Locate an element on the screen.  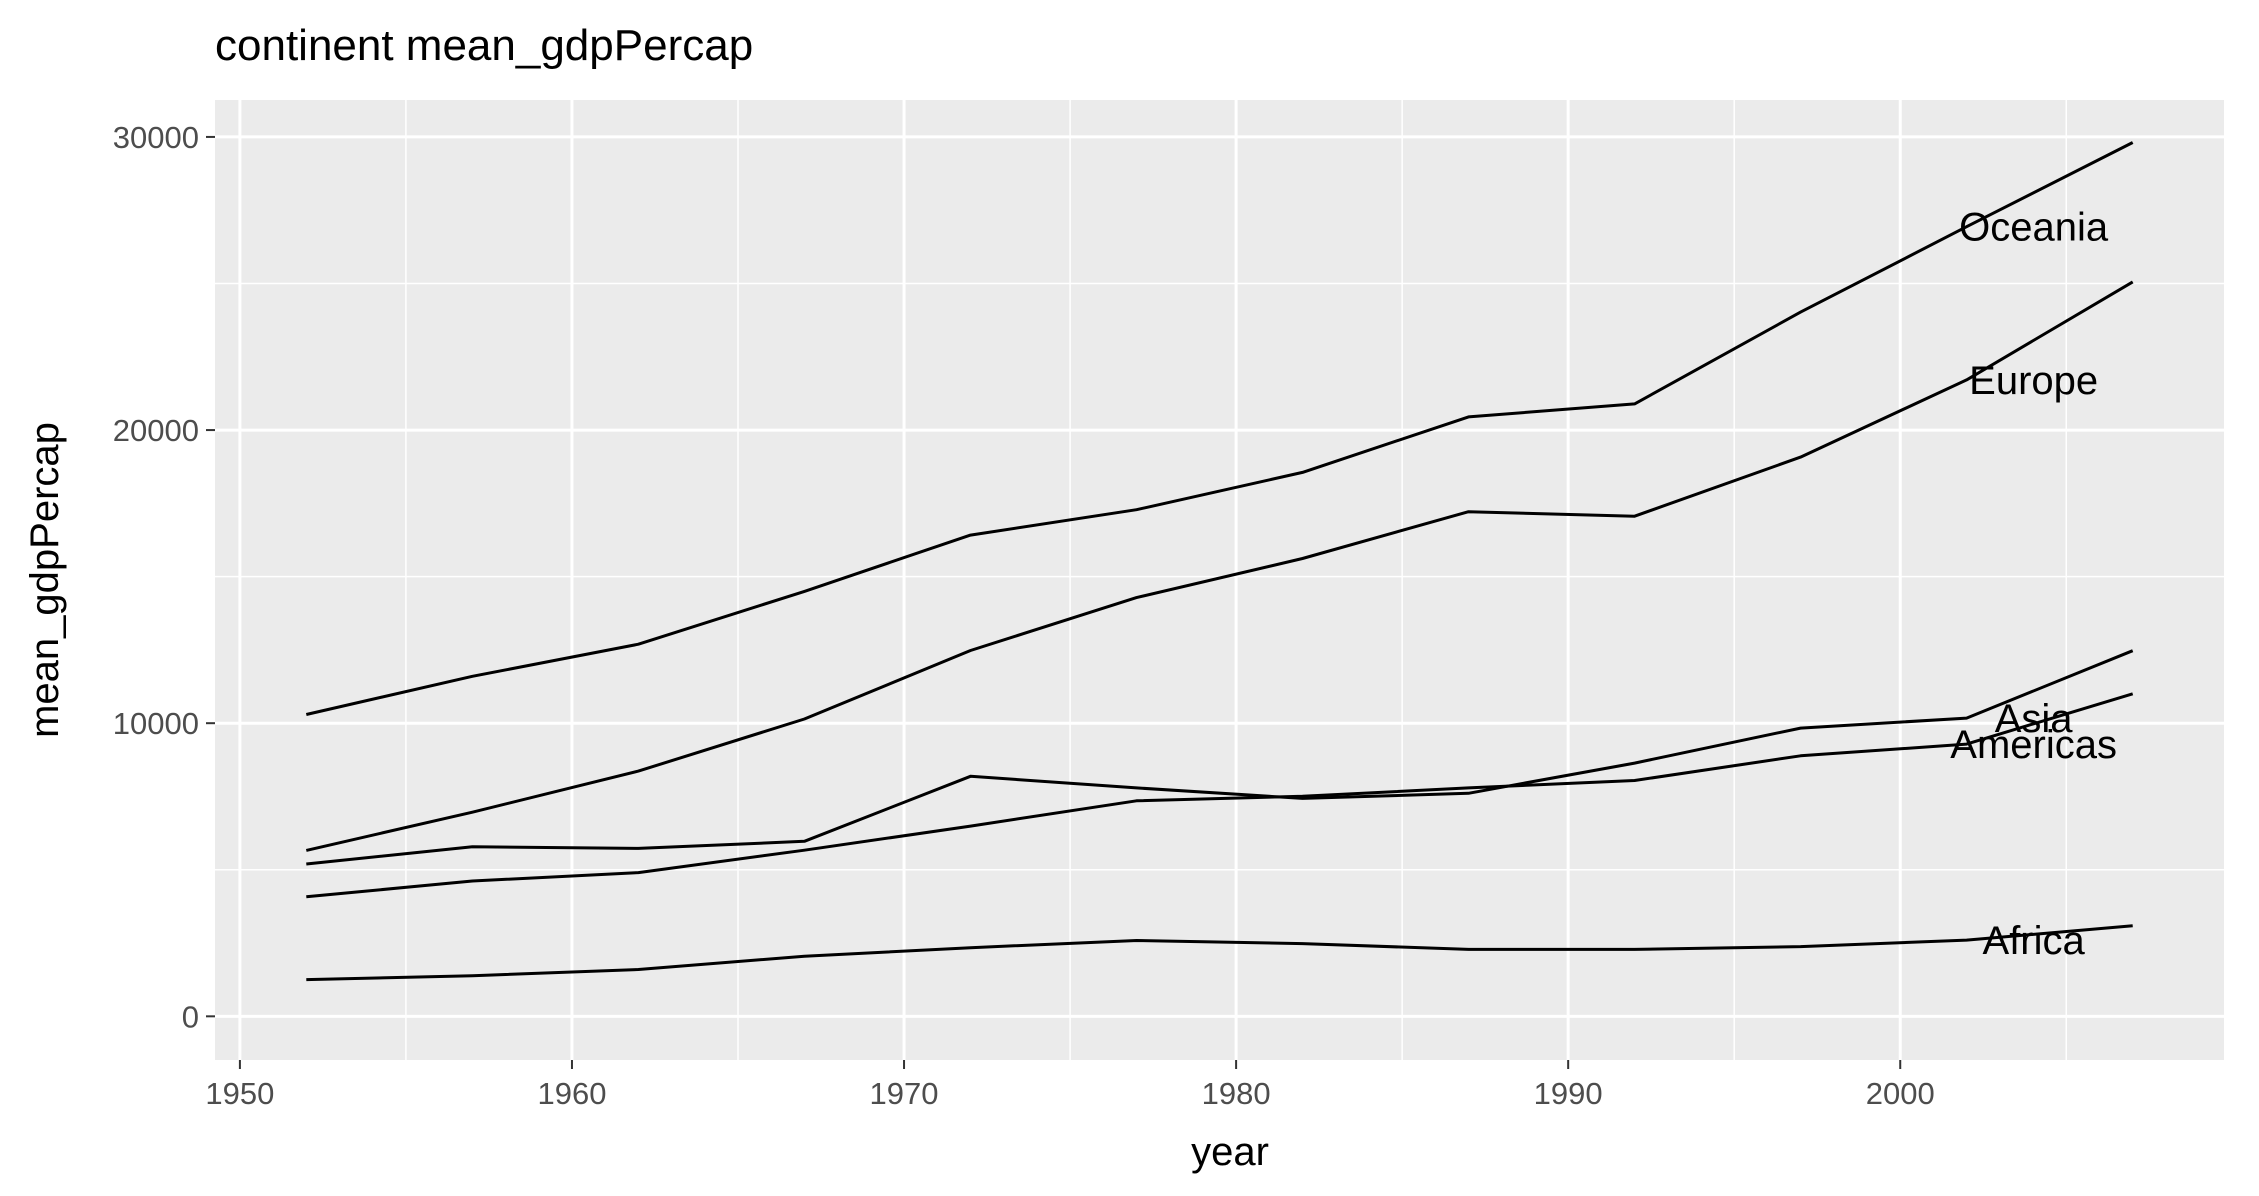
x-tick-label: 1960 is located at coordinates (571, 1093).